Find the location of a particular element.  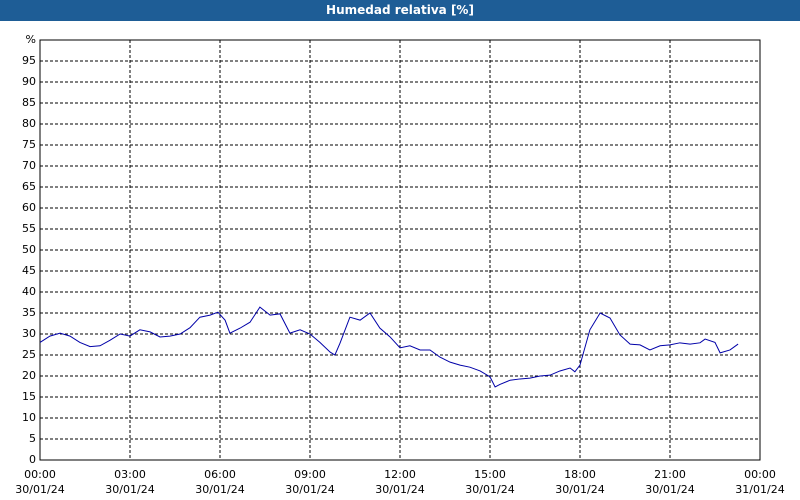

x-tick-label: 18:00 is located at coordinates (580, 474).